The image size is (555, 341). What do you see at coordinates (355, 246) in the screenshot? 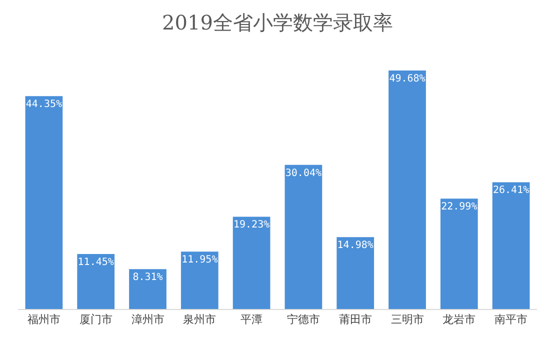
I see `data-label: 14.98%` at bounding box center [355, 246].